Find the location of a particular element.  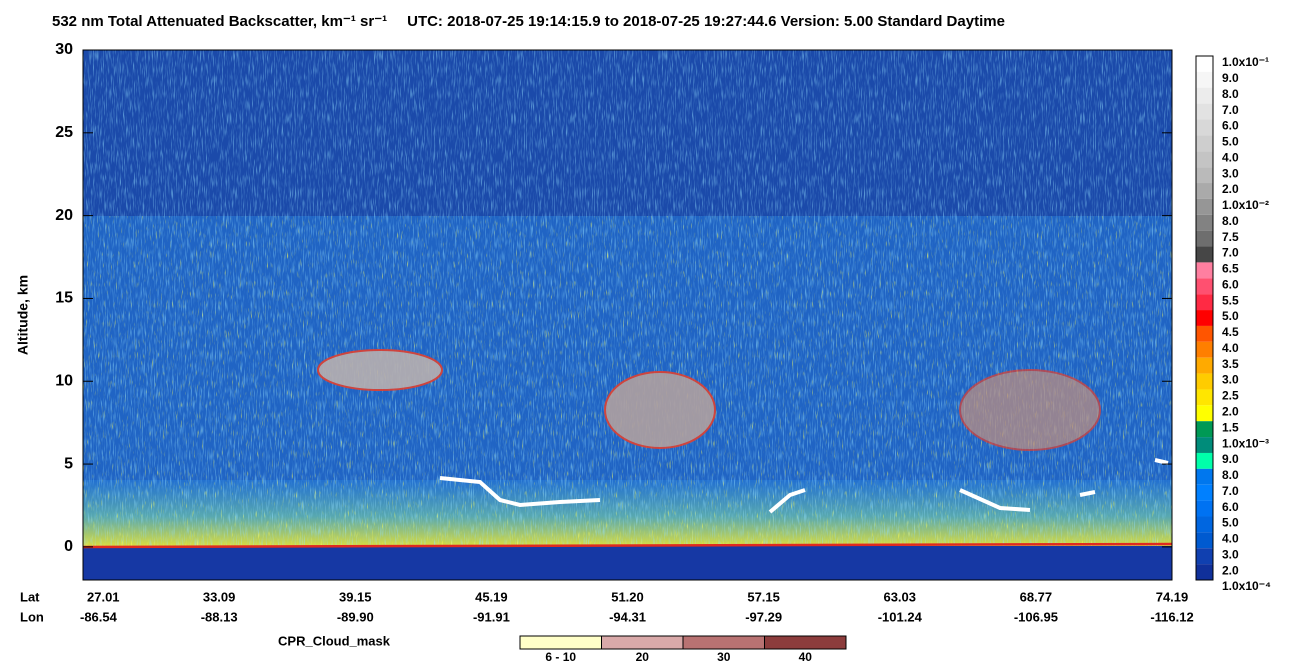

lat-label: 57.15 is located at coordinates (763, 596).